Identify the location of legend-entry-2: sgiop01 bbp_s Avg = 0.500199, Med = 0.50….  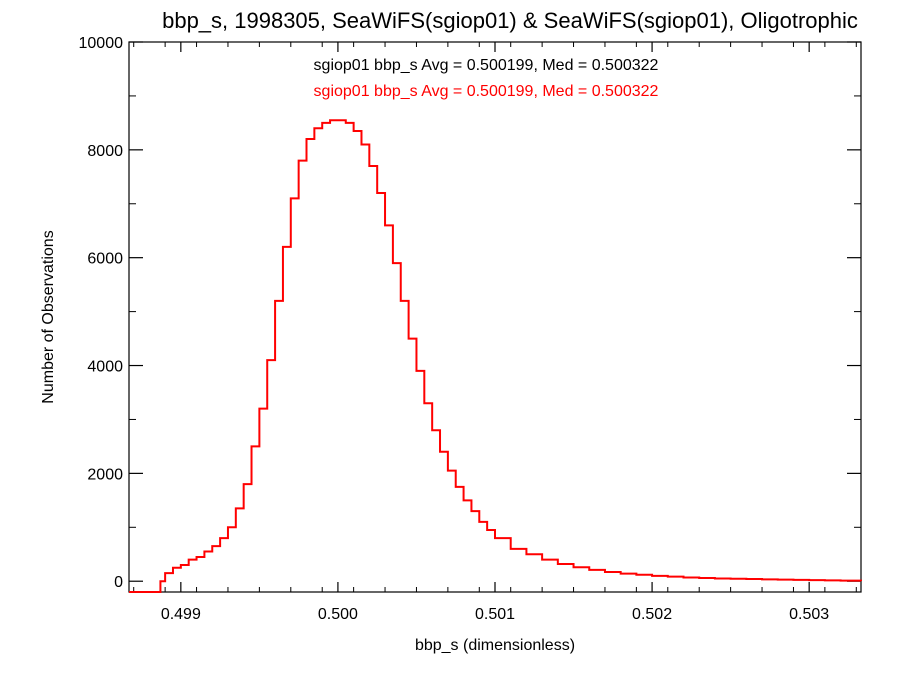
(486, 91).